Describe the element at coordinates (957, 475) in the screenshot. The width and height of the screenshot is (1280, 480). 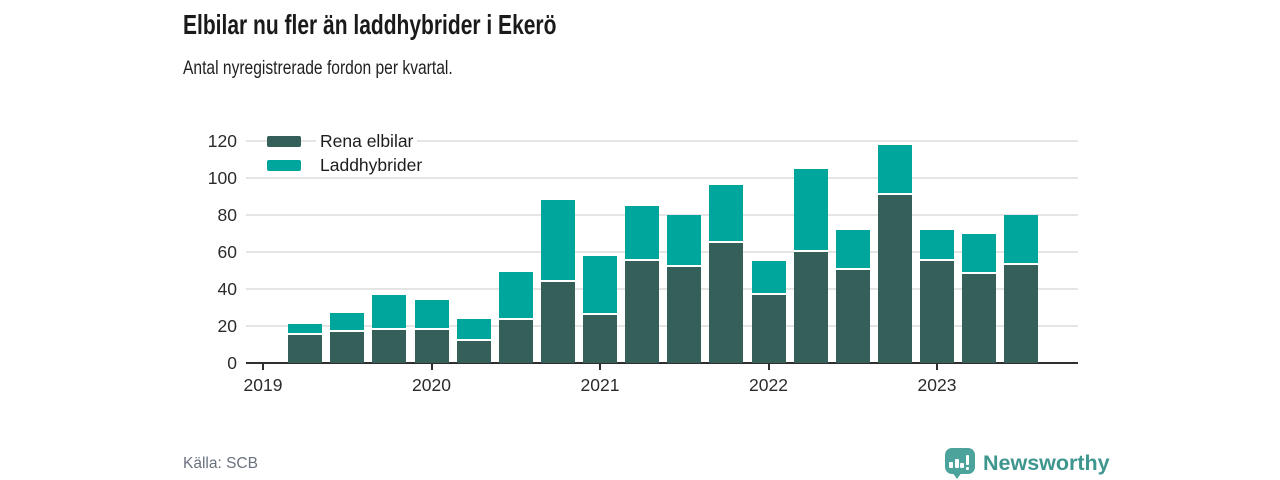
I see `logo-pointer` at that location.